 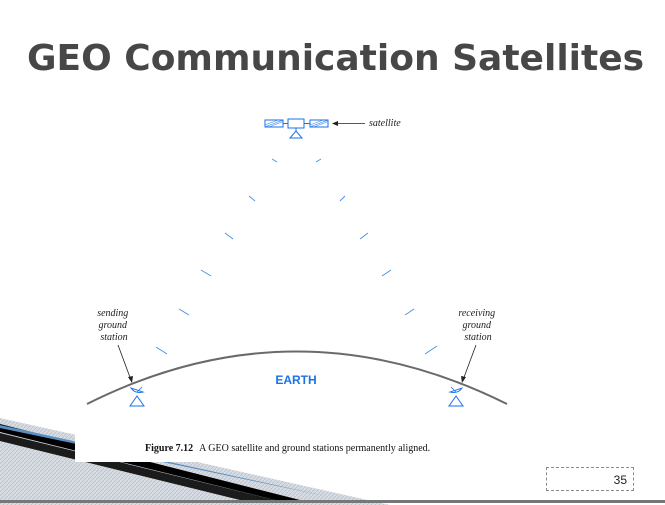 I want to click on page-number: 35, so click(x=620, y=480).